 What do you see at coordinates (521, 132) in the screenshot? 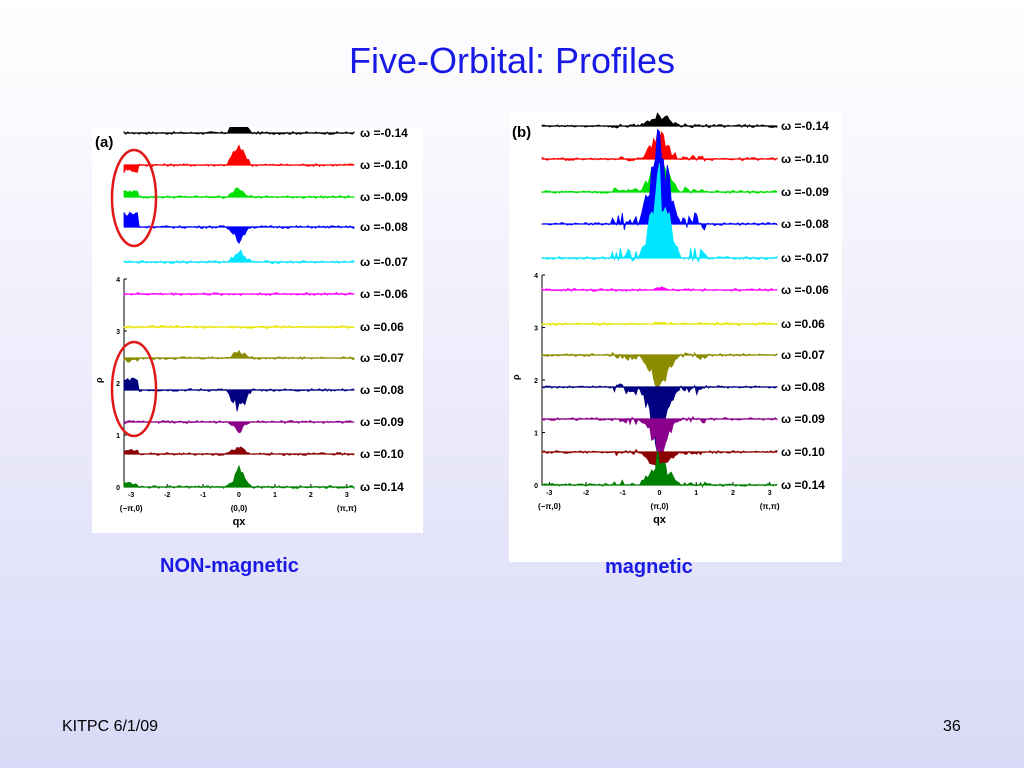
I see `panel-label: (b)` at bounding box center [521, 132].